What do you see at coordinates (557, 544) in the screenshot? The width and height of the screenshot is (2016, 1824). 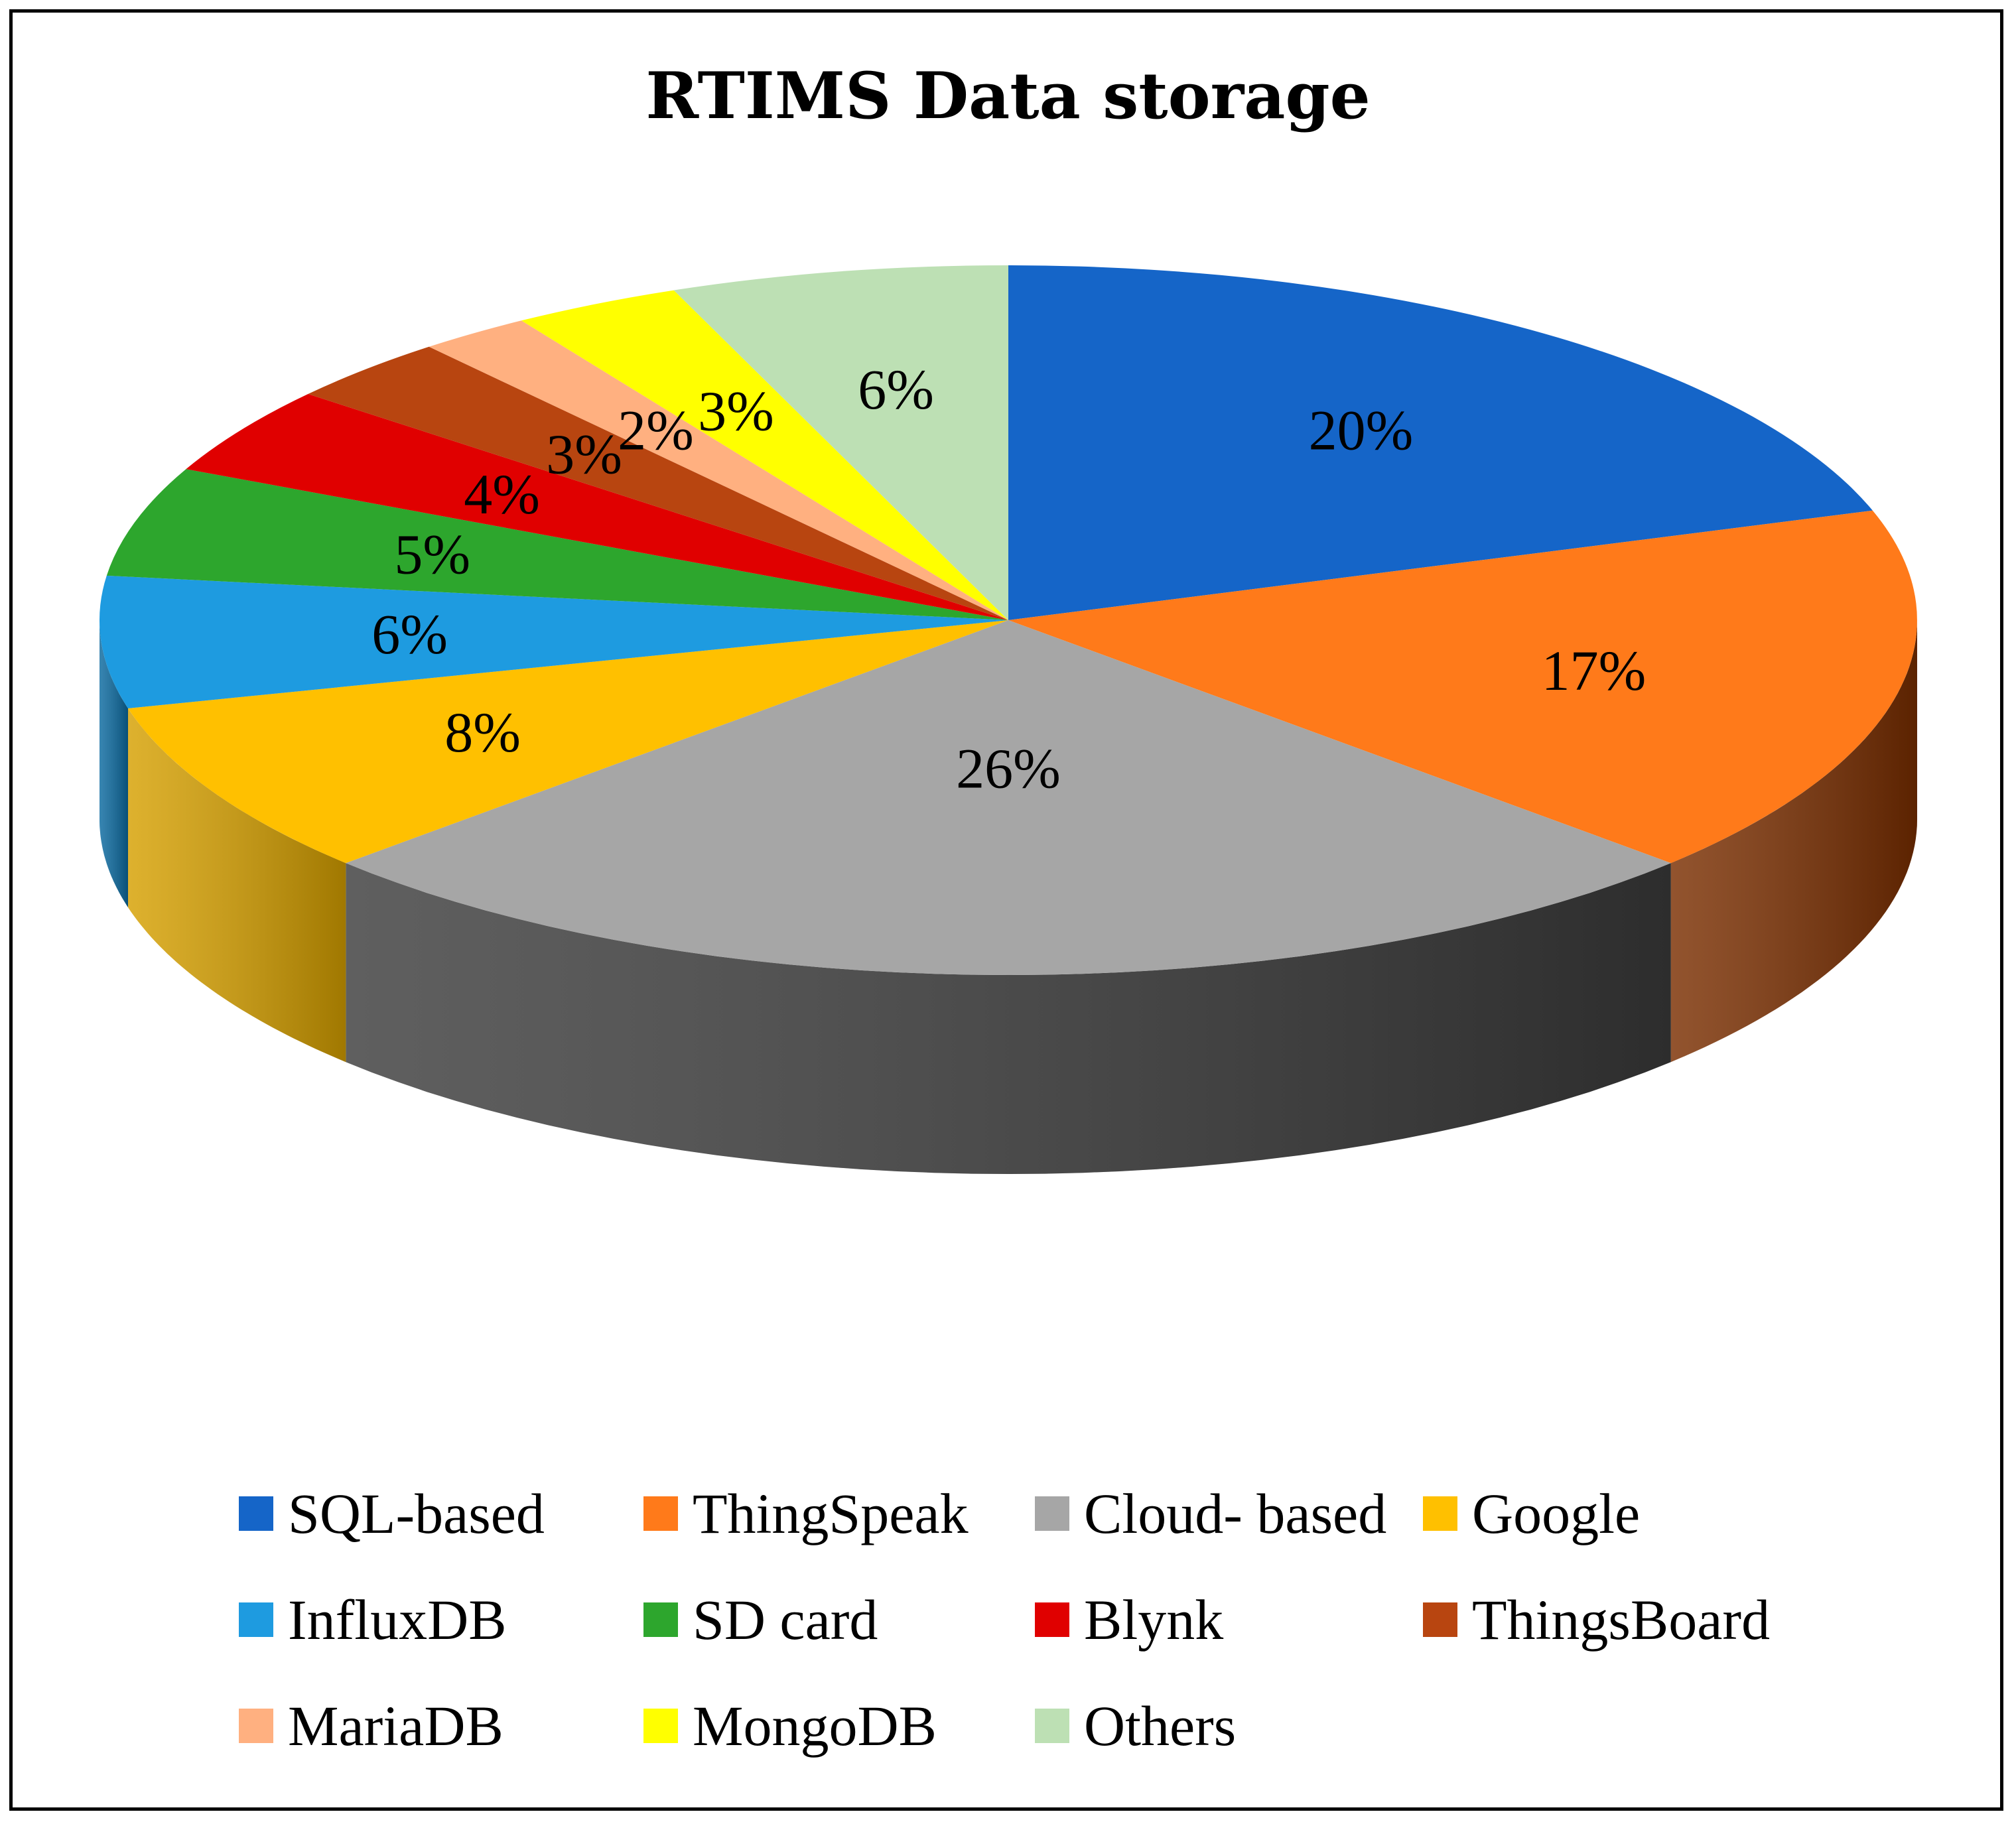 I see `pie-slice-sd-card` at bounding box center [557, 544].